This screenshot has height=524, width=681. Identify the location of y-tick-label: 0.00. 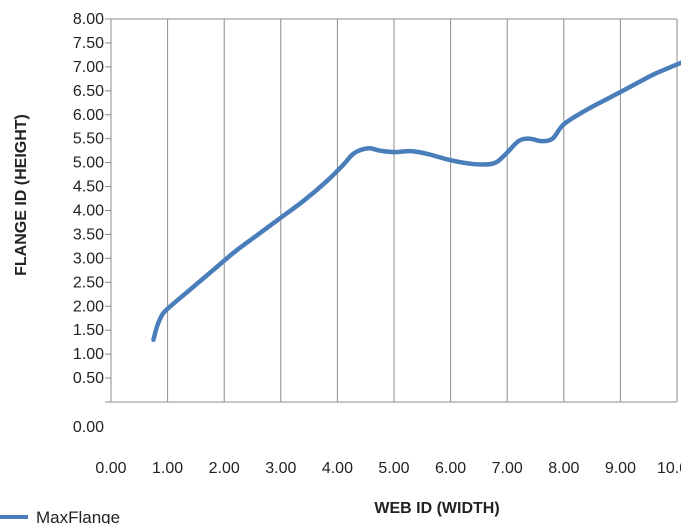
(88, 427).